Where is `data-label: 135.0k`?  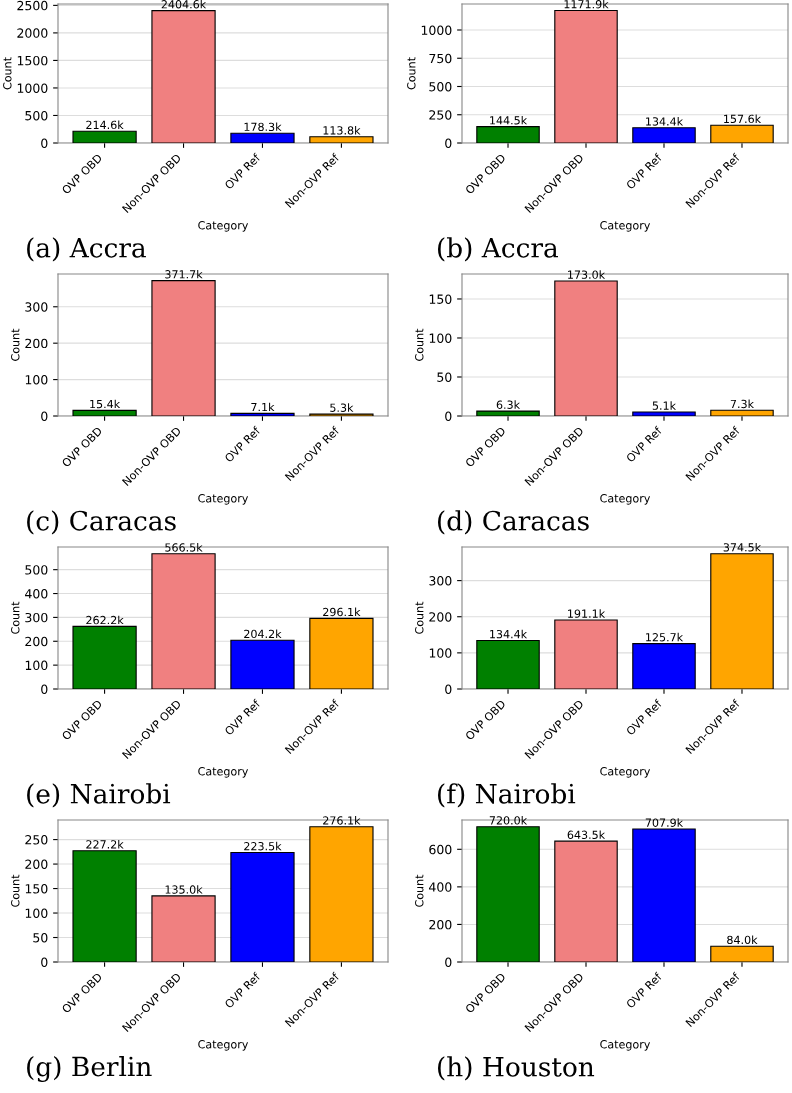 data-label: 135.0k is located at coordinates (184, 889).